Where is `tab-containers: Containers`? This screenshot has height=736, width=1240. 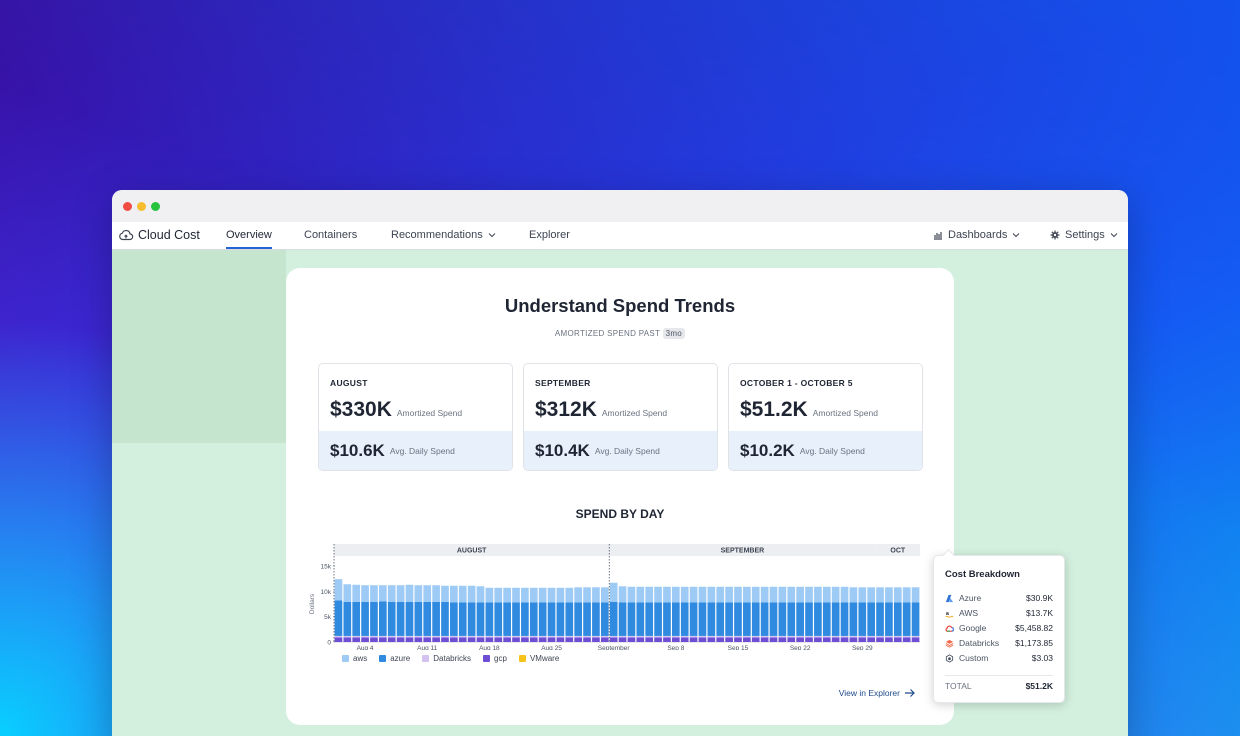 tab-containers: Containers is located at coordinates (330, 235).